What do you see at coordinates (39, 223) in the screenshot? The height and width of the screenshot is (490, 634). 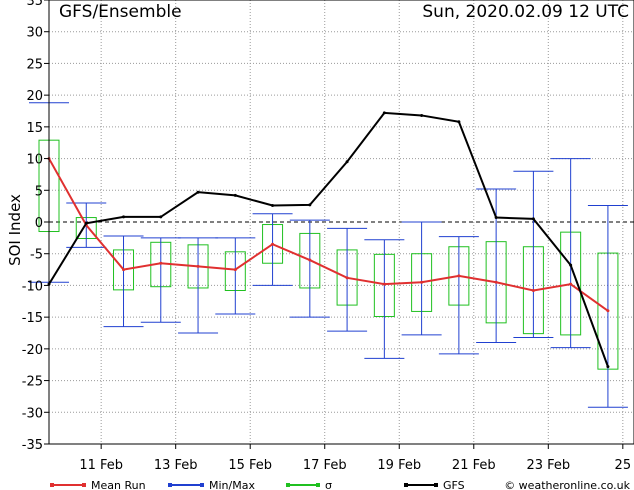 I see `y-tick-label: 0` at bounding box center [39, 223].